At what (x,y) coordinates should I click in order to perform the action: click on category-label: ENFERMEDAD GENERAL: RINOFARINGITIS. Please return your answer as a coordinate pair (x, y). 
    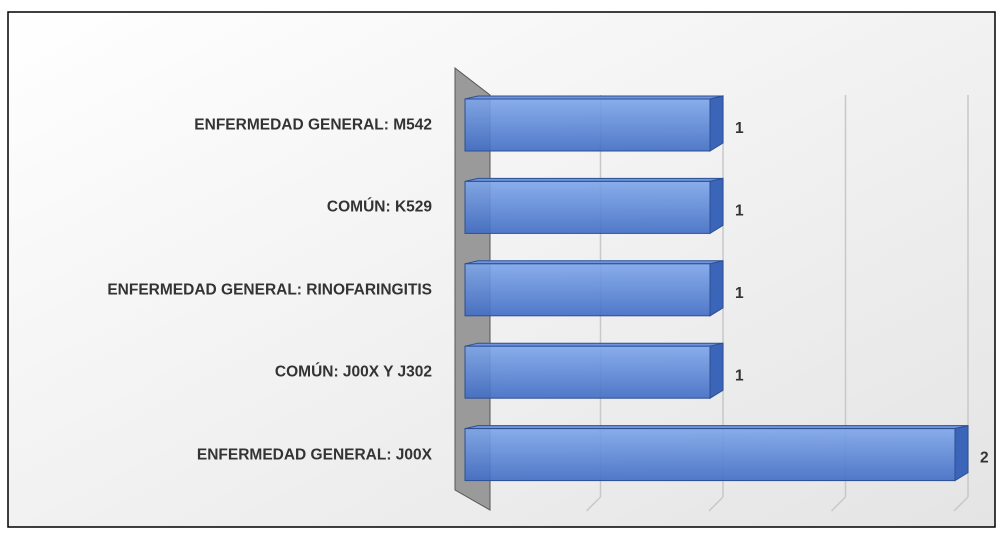
    Looking at the image, I should click on (269, 290).